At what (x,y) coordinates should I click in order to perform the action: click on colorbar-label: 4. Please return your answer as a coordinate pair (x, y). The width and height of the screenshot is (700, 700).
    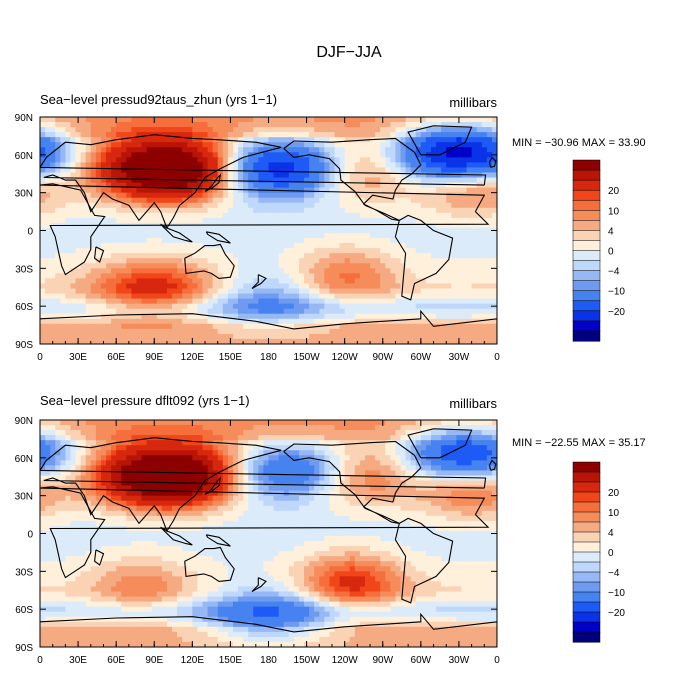
    Looking at the image, I should click on (611, 231).